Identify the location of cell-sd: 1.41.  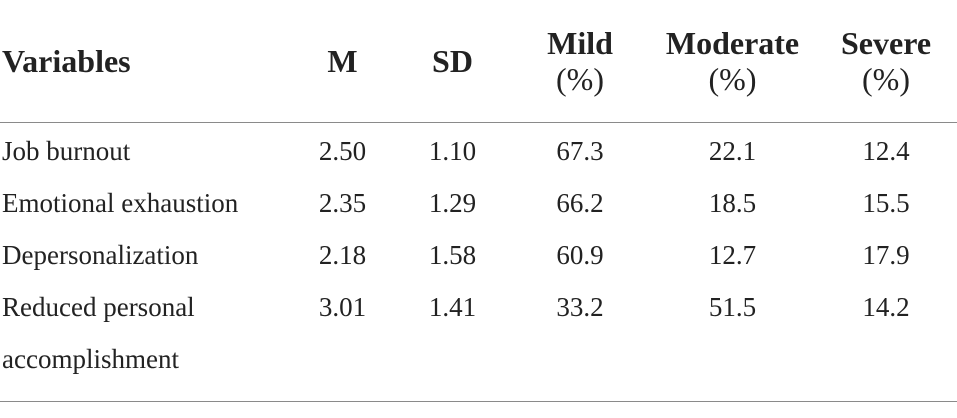
(452, 341).